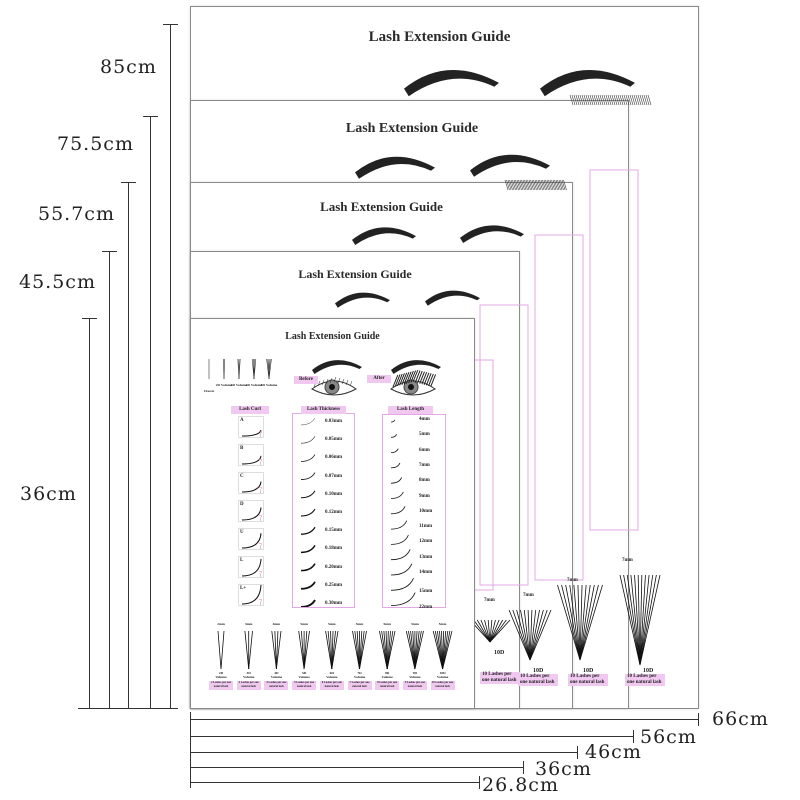  Describe the element at coordinates (426, 511) in the screenshot. I see `length-label: 10mm` at that location.